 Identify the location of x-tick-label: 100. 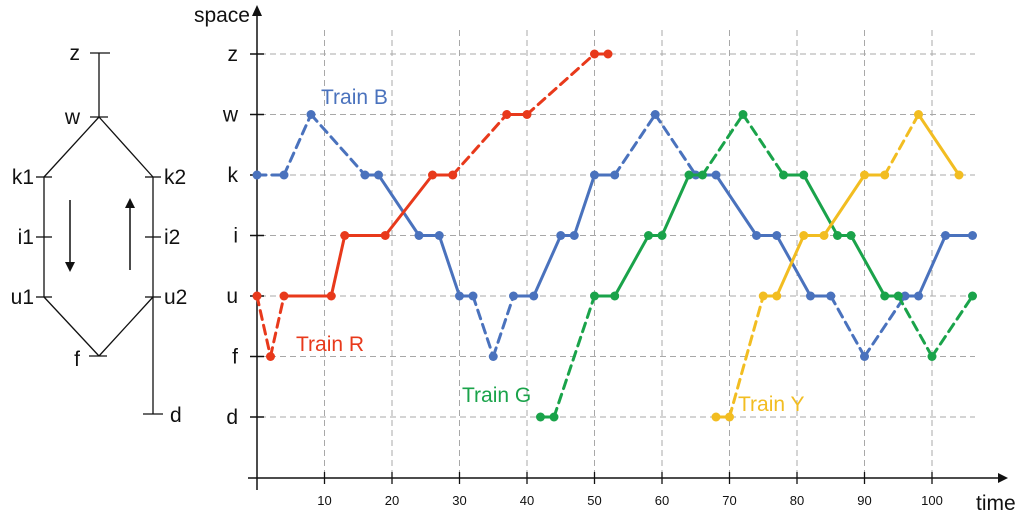
(932, 500).